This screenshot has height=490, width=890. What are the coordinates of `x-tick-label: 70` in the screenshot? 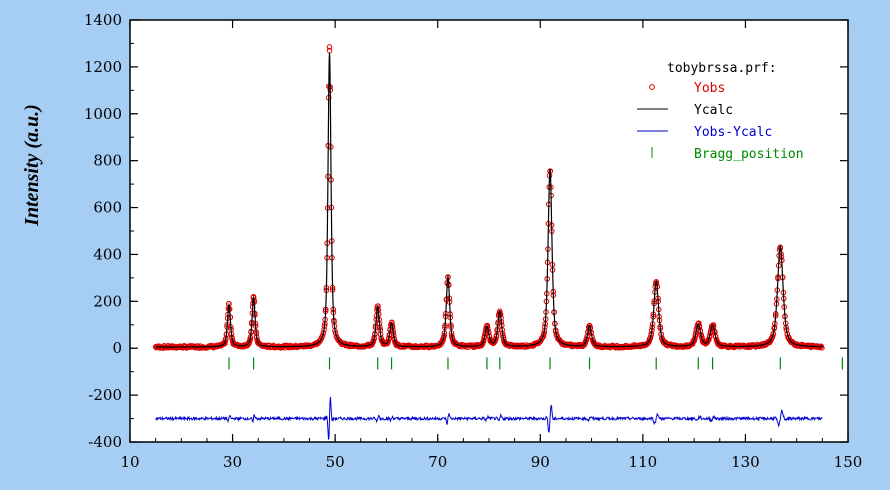 It's located at (437, 462).